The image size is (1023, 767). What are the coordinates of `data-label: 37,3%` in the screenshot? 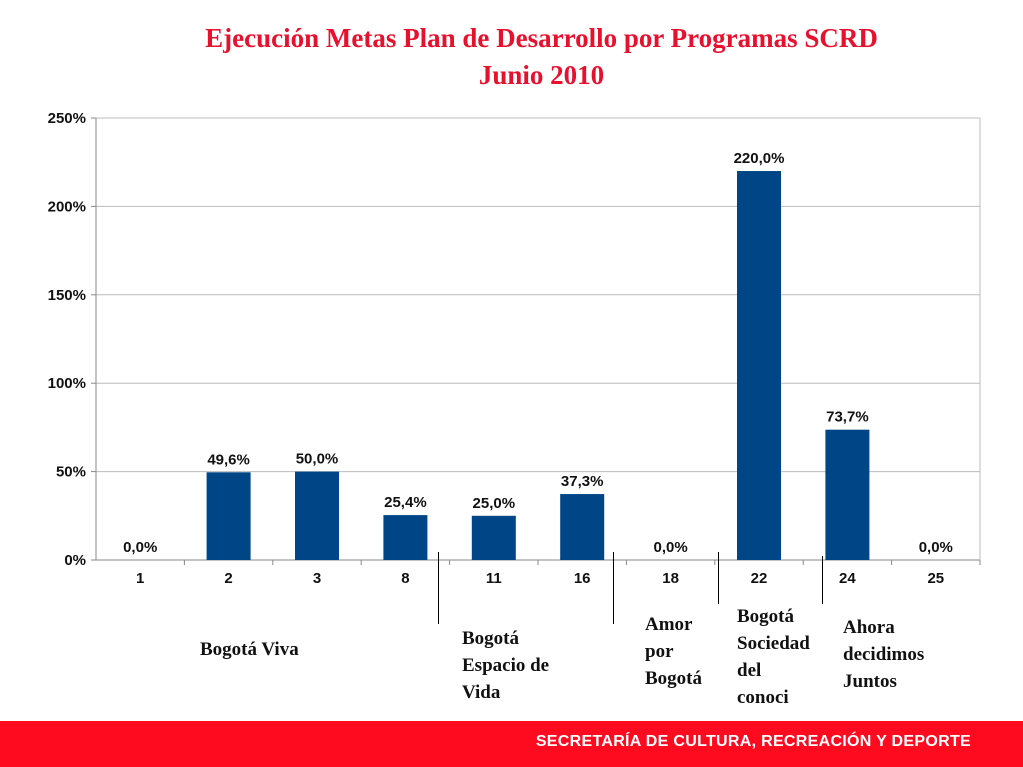 It's located at (582, 481).